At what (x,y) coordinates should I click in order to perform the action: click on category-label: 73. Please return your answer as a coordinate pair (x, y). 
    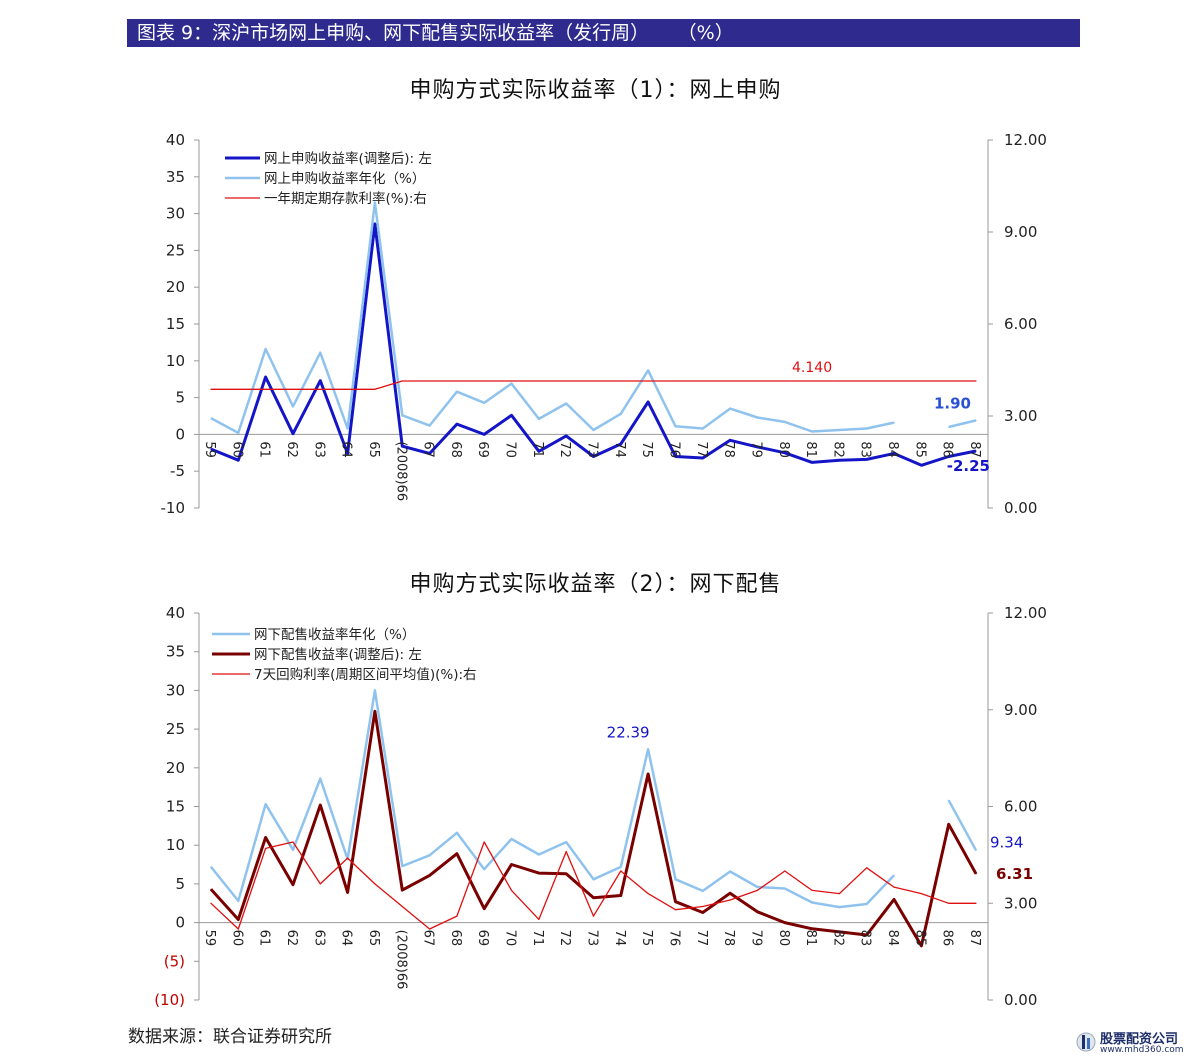
    Looking at the image, I should click on (592, 938).